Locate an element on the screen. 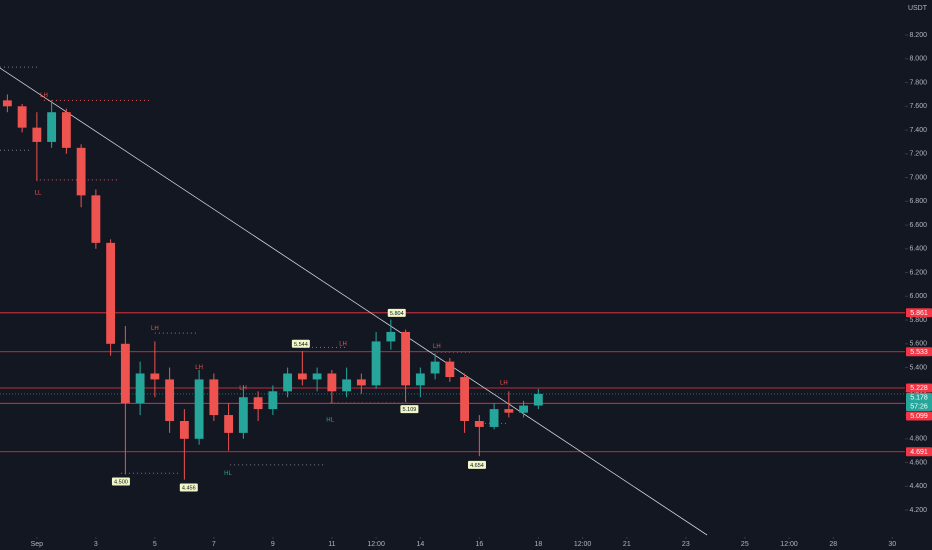 Image resolution: width=932 pixels, height=550 pixels. y-tick-label: 5.600 is located at coordinates (918, 344).